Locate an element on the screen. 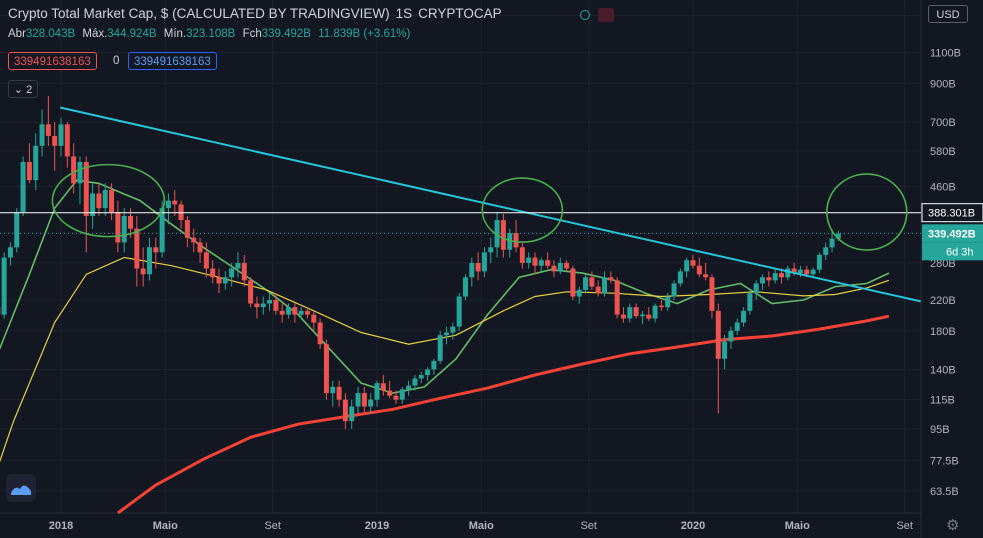 The height and width of the screenshot is (538, 983). x-tick-label: 2019 is located at coordinates (377, 526).